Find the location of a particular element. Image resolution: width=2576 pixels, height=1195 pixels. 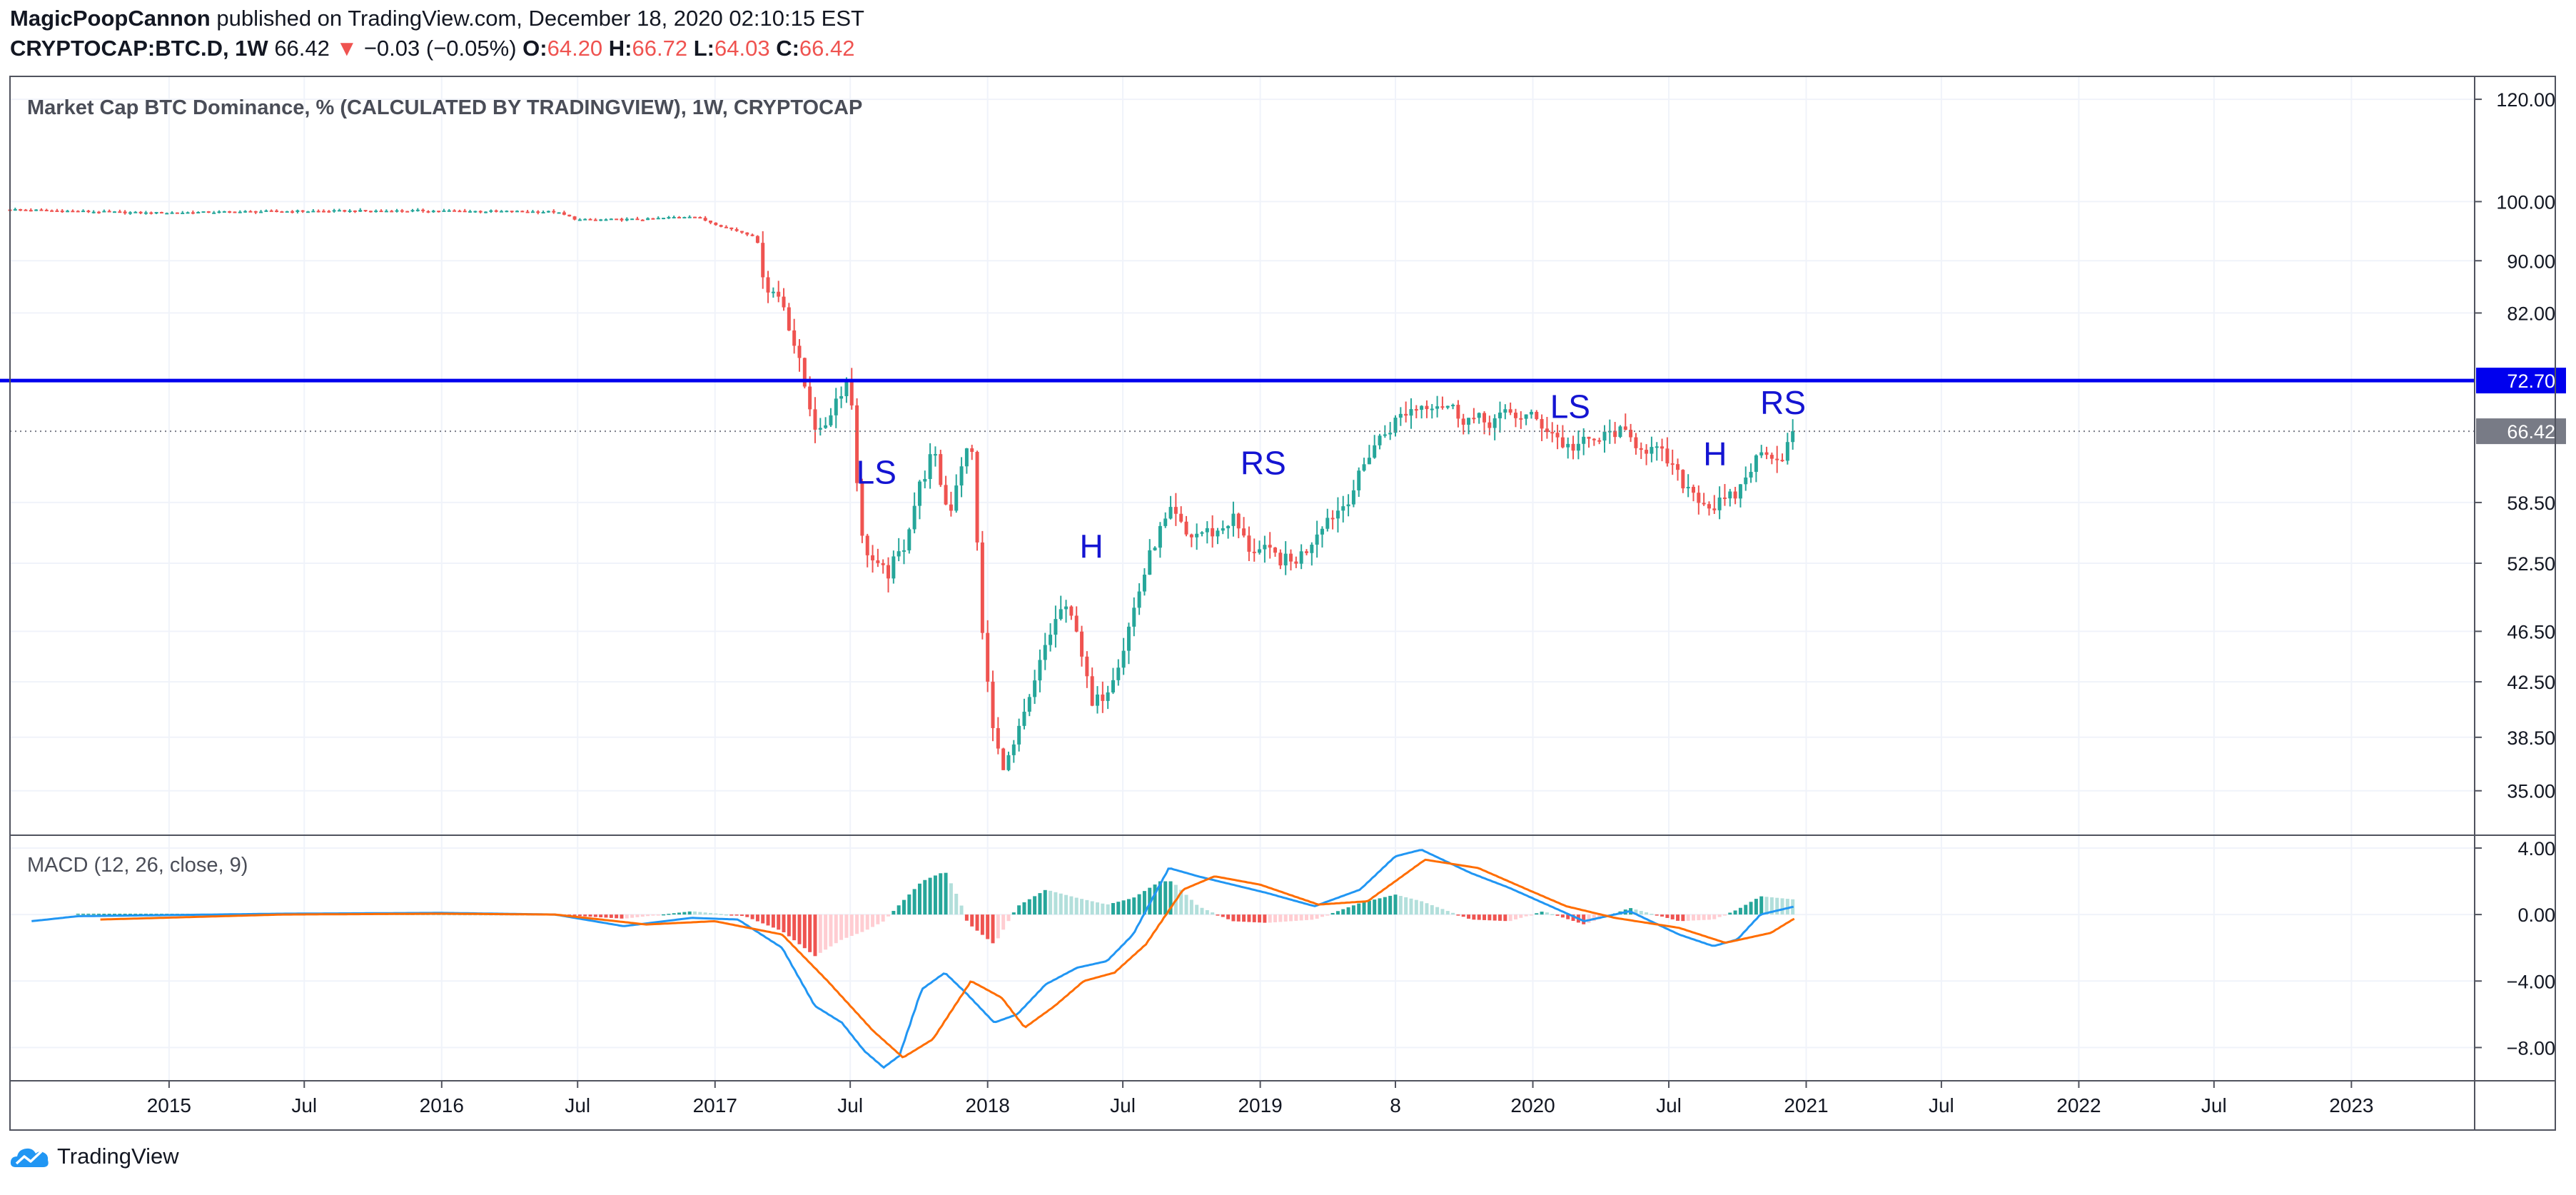

macd-tick-label: 0.00 is located at coordinates (2536, 915).